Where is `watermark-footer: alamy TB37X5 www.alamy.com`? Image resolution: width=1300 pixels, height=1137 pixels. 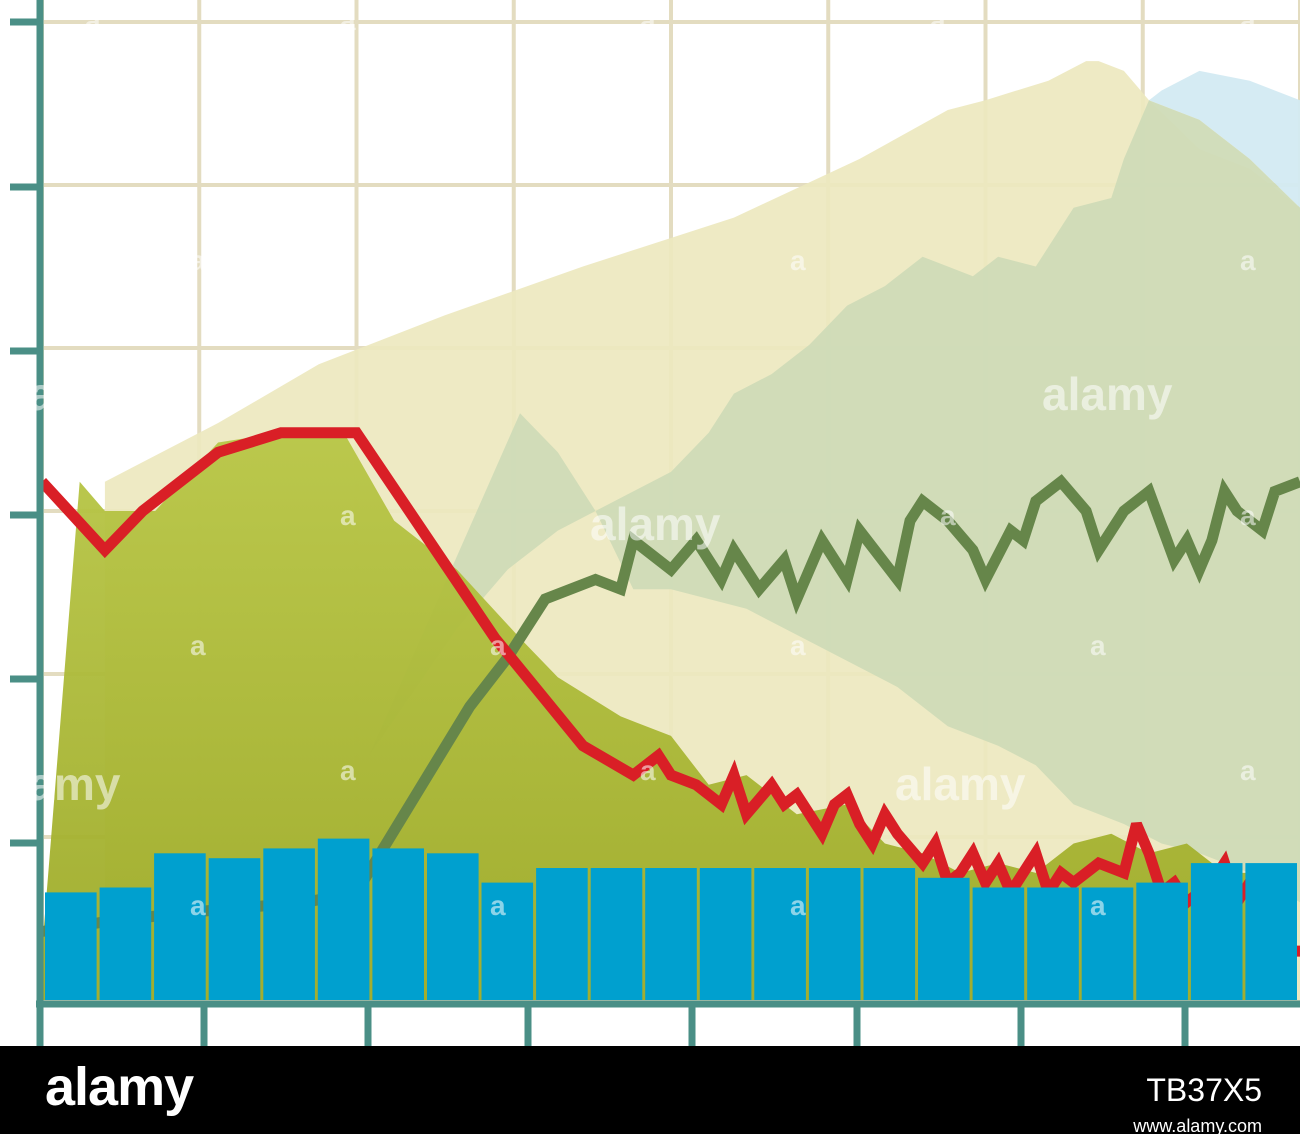 watermark-footer: alamy TB37X5 www.alamy.com is located at coordinates (650, 1091).